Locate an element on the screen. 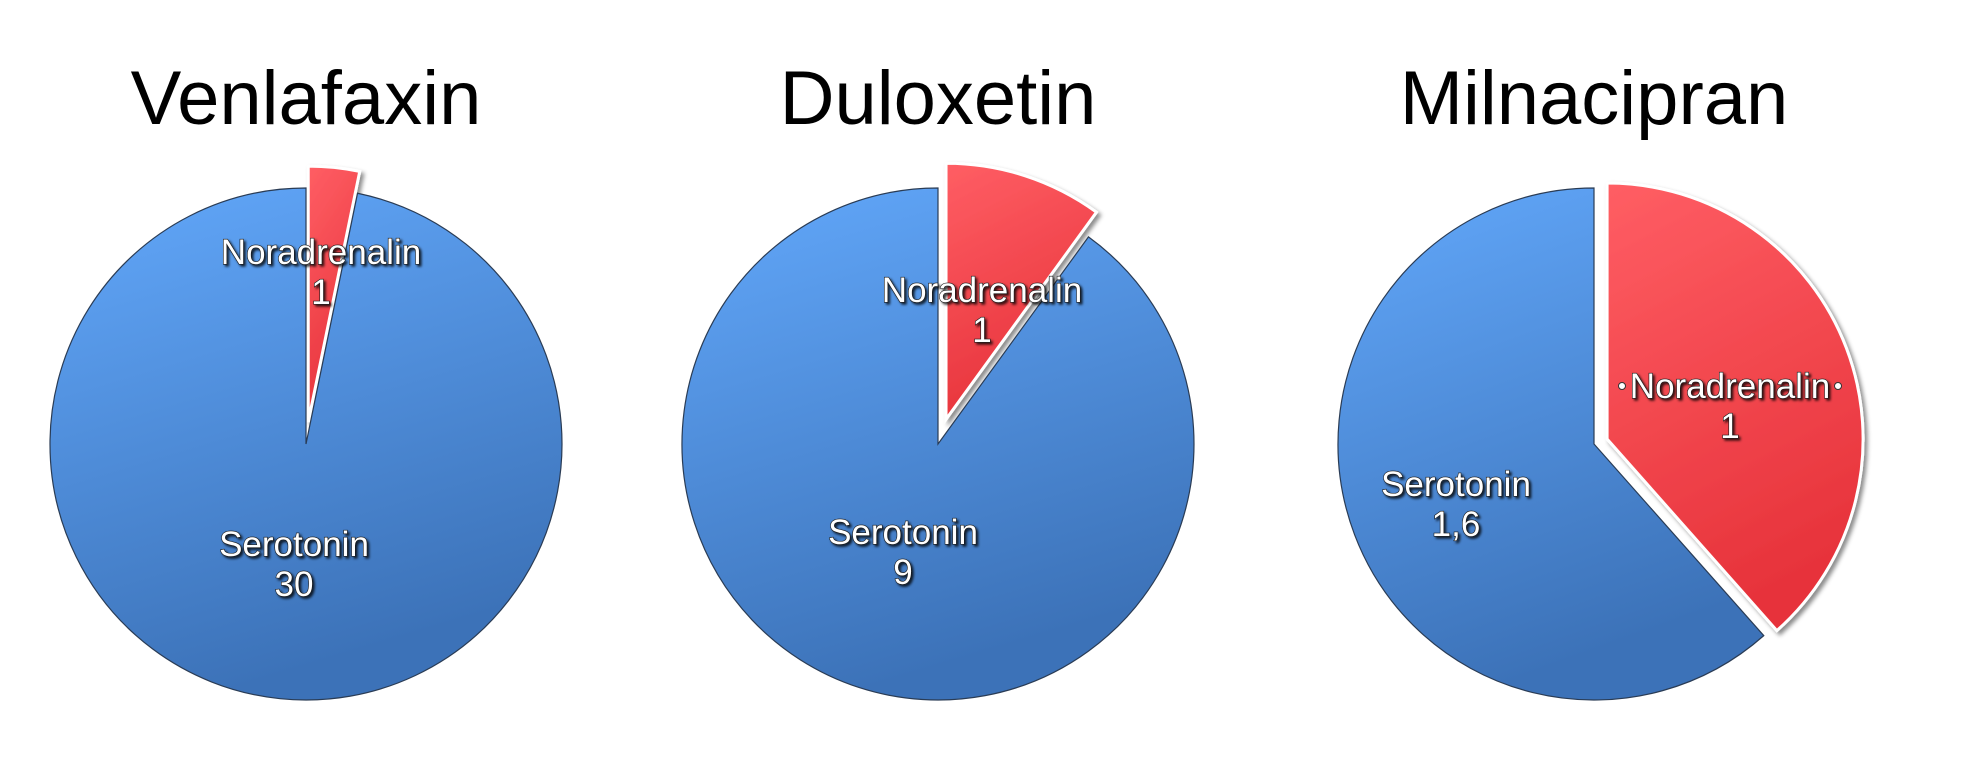 The width and height of the screenshot is (1961, 758). chart-title: Milnacipran is located at coordinates (1594, 98).